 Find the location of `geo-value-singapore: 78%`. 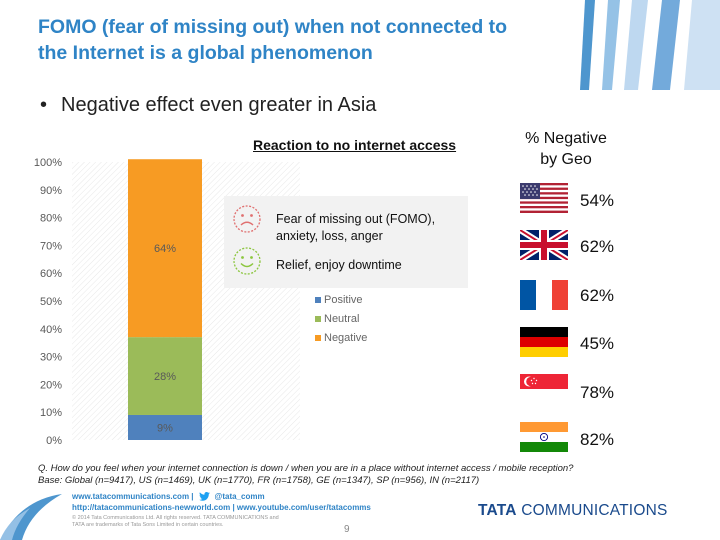

geo-value-singapore: 78% is located at coordinates (597, 392).